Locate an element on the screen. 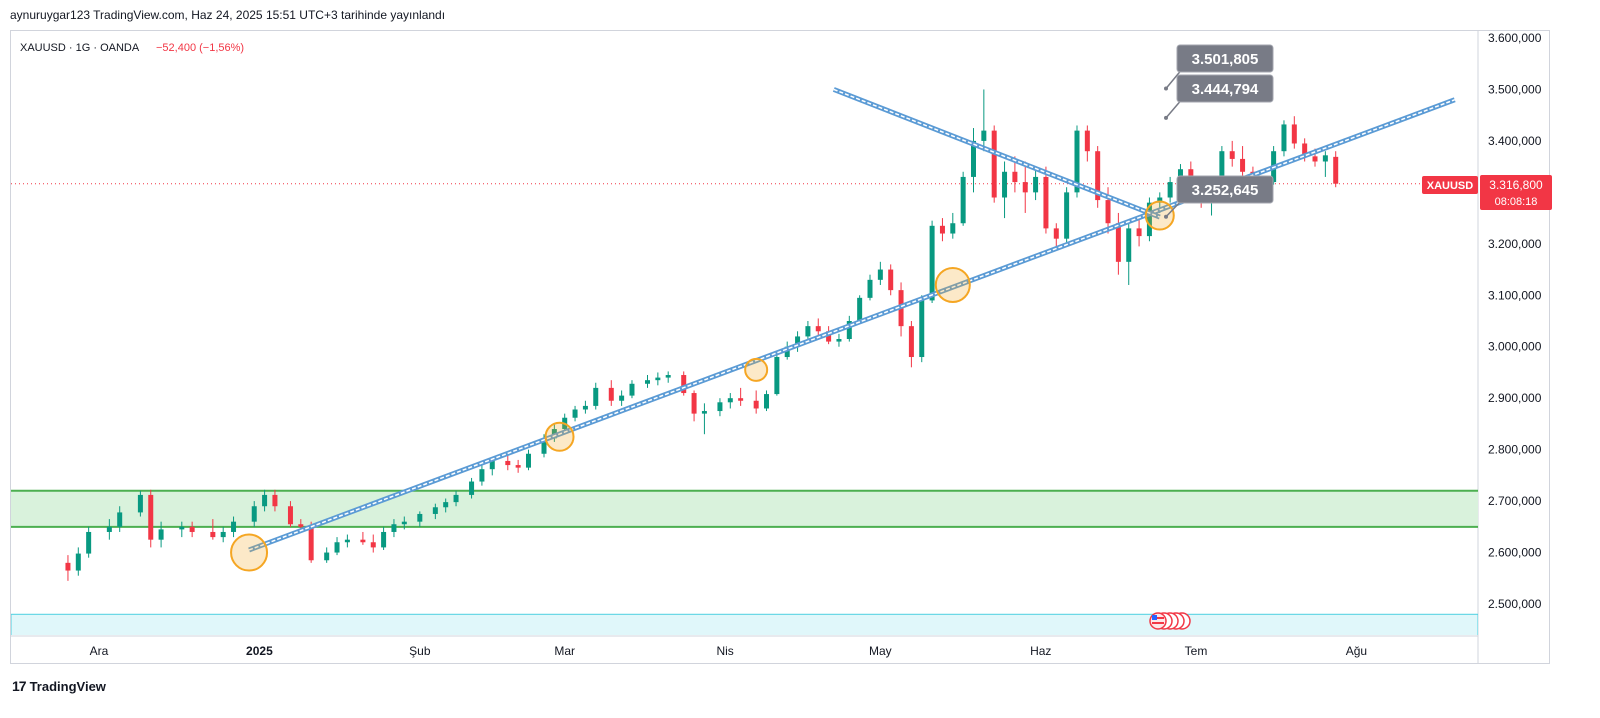 The height and width of the screenshot is (718, 1600). callout-label: 3.252,645 is located at coordinates (1225, 190).